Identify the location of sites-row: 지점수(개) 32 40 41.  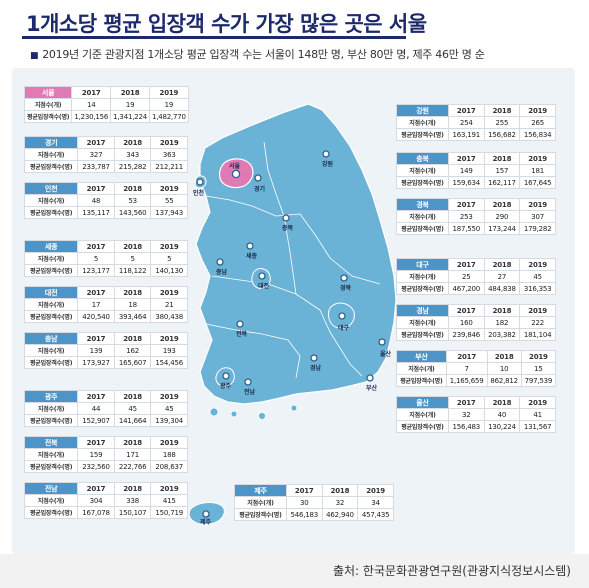
(476, 414).